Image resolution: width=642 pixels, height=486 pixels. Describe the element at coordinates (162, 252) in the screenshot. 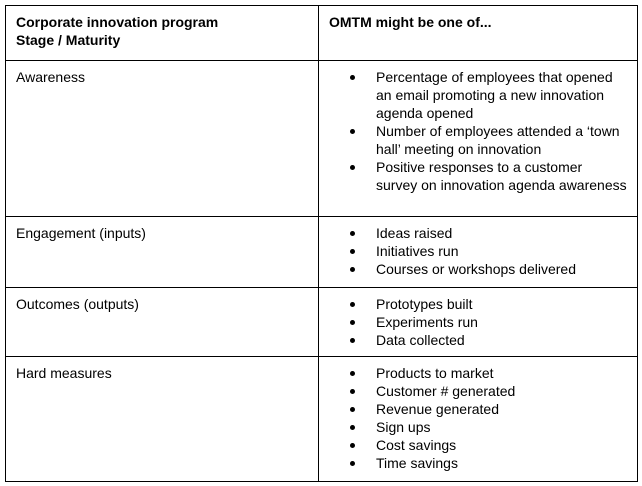

I see `stage-cell: Engagement (inputs)` at that location.